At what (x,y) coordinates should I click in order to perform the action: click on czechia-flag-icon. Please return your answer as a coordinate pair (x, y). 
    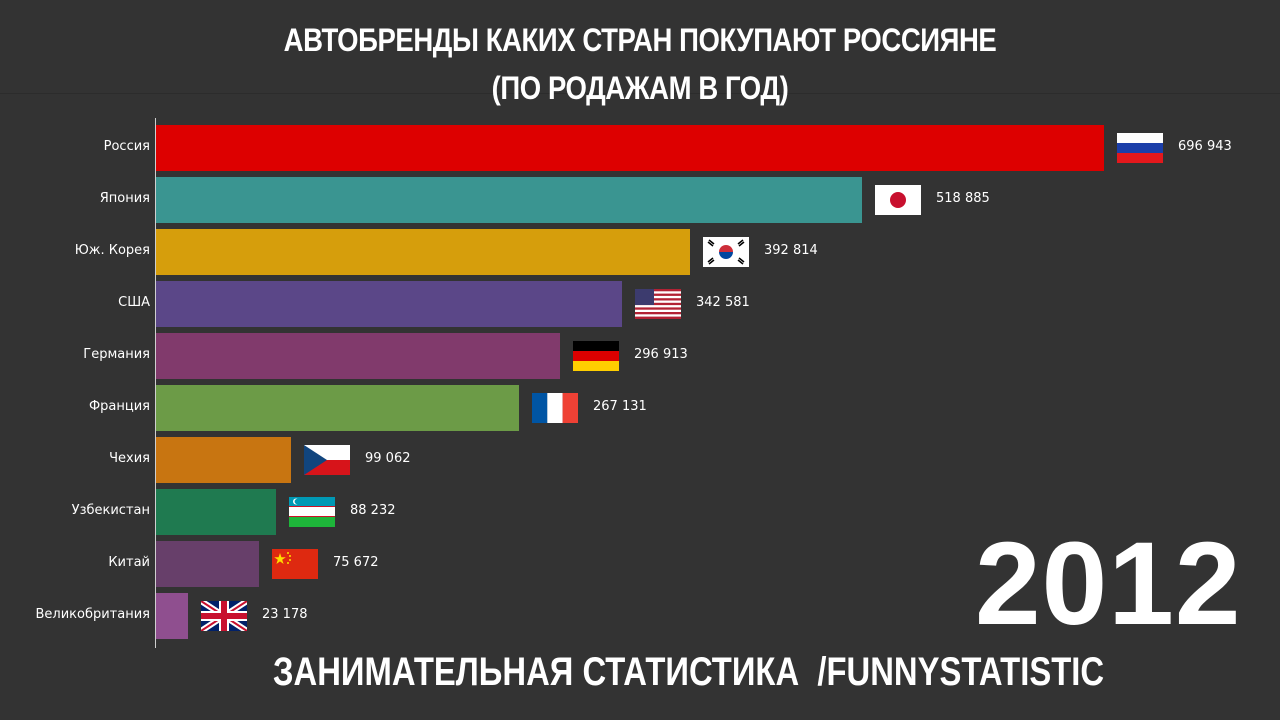
    Looking at the image, I should click on (327, 460).